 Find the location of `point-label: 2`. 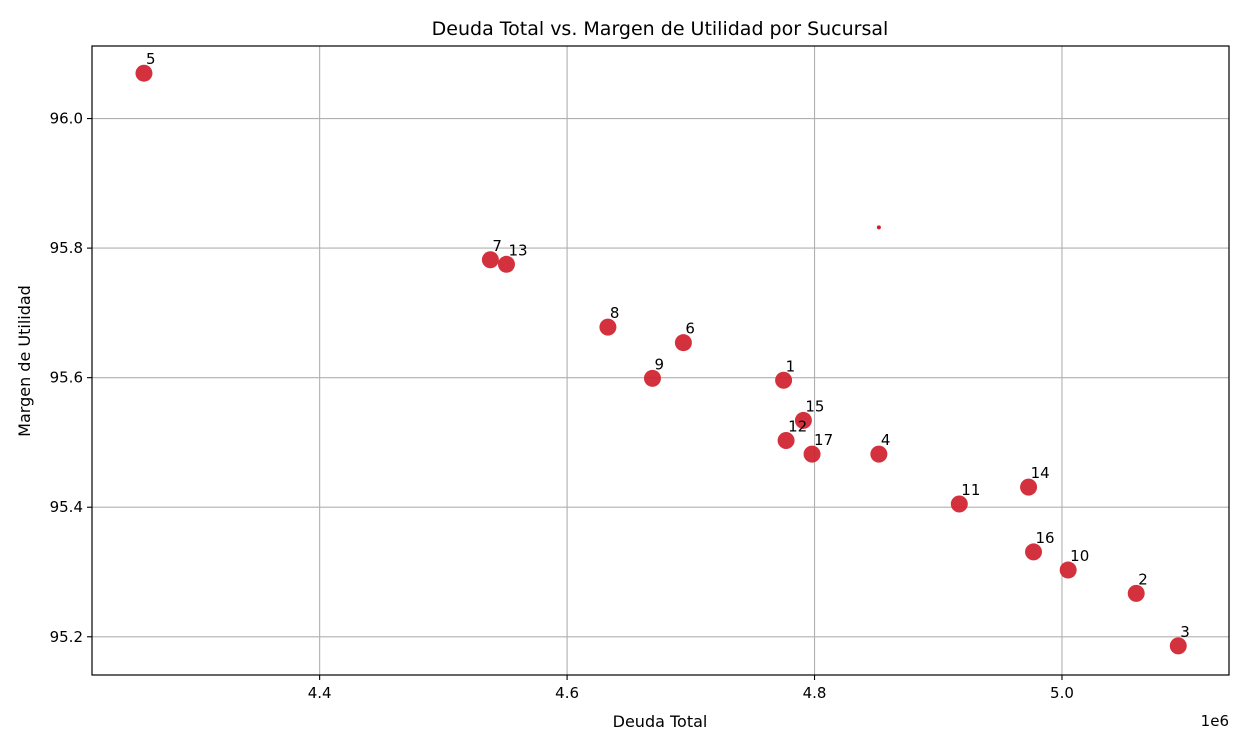

point-label: 2 is located at coordinates (1143, 579).